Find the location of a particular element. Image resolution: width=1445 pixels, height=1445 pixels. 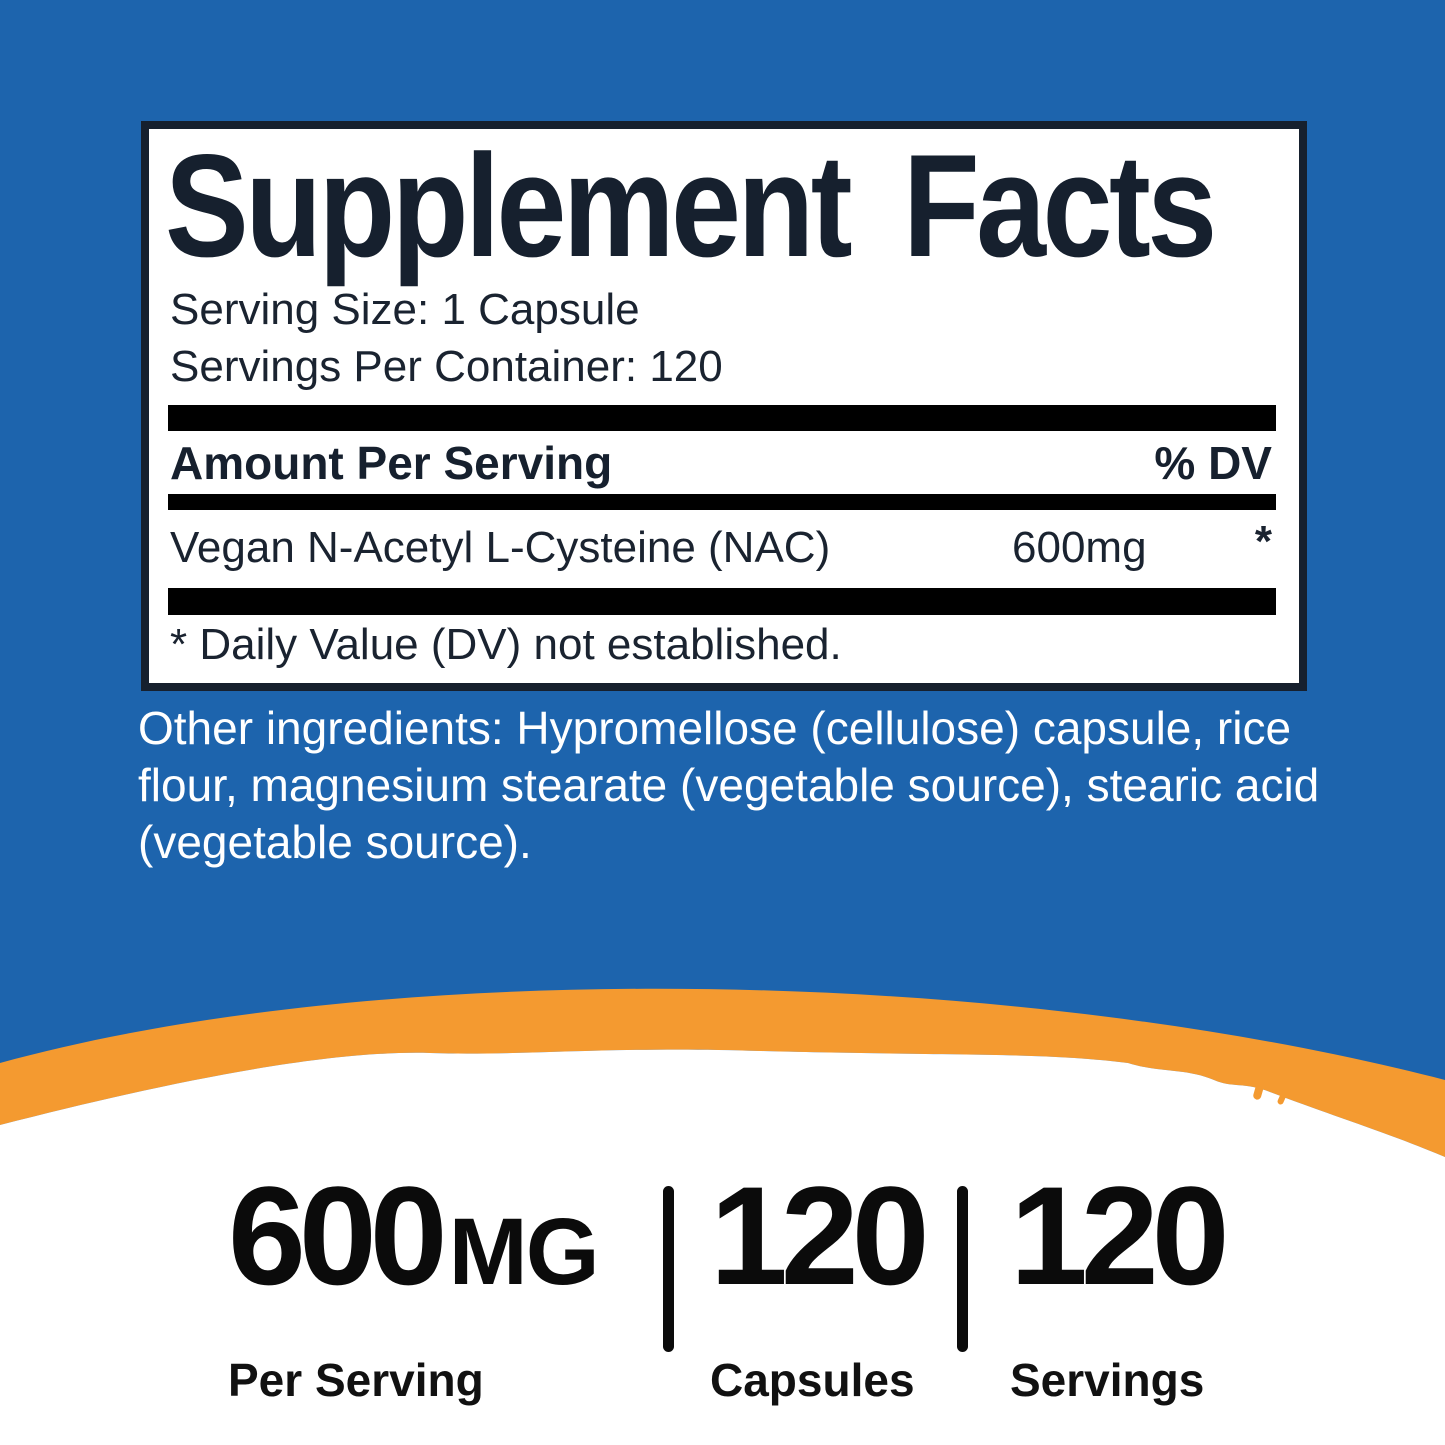

daily-value-footnote: * Daily Value (DV) not established. is located at coordinates (506, 644).